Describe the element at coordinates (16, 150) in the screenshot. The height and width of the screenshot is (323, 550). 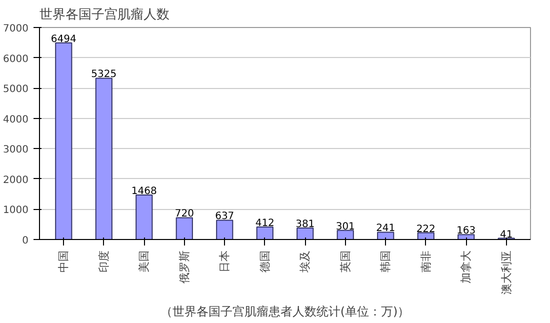
I see `y-tick-label: 3000` at that location.